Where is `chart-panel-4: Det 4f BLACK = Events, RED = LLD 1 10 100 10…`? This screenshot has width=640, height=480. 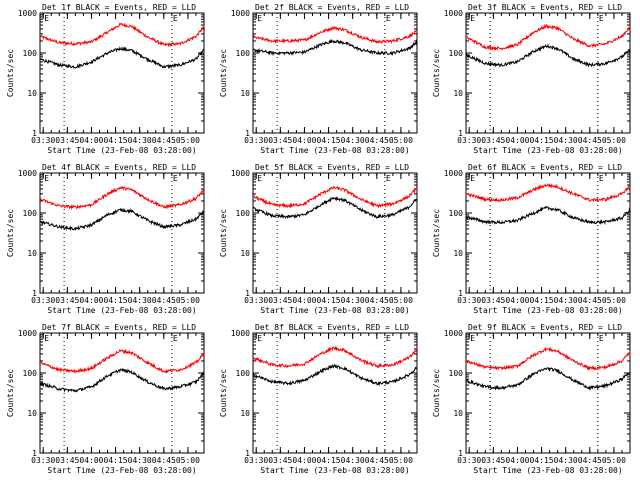
chart-panel-4: Det 4f BLACK = Events, RED = LLD 1 10 100 10… is located at coordinates (105, 239).